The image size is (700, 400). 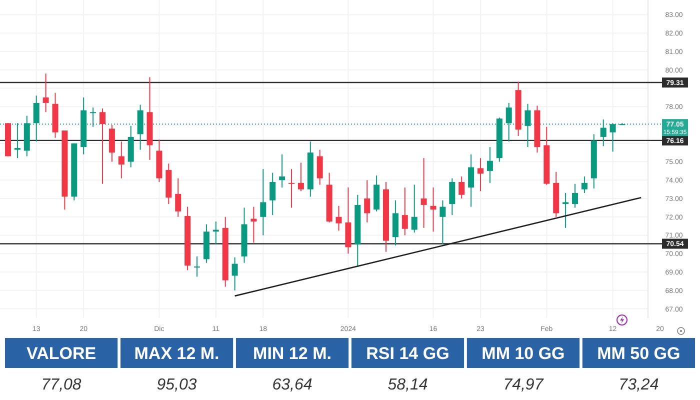 What do you see at coordinates (638, 353) in the screenshot?
I see `category-label: MM 50 GG` at bounding box center [638, 353].